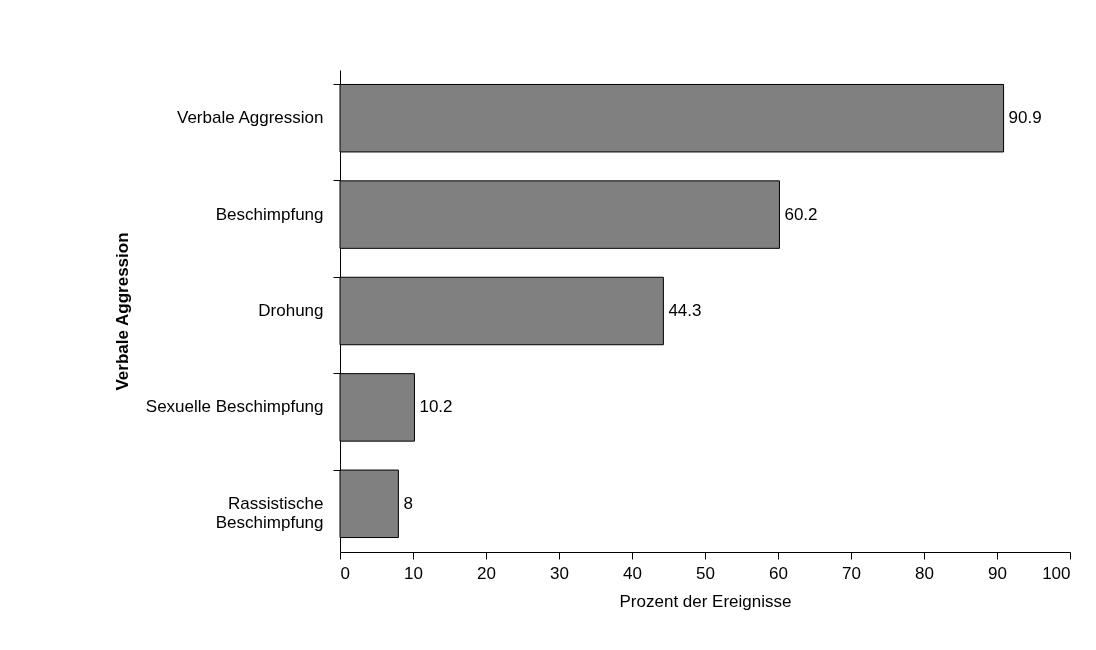  What do you see at coordinates (413, 573) in the screenshot?
I see `x-tick-label: 10` at bounding box center [413, 573].